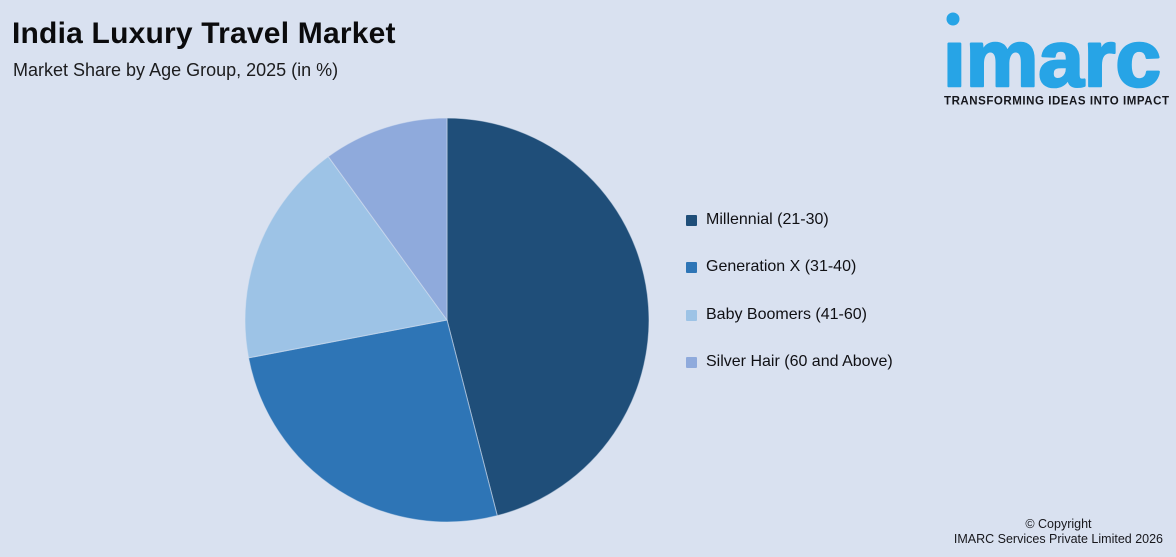 Image resolution: width=1176 pixels, height=557 pixels. What do you see at coordinates (953, 19) in the screenshot?
I see `logo-i-dot-icon` at bounding box center [953, 19].